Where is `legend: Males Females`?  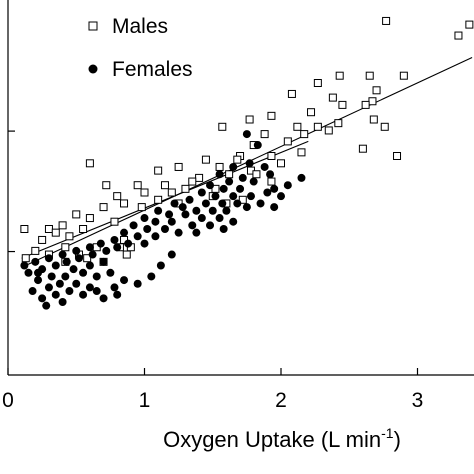
legend: Males Females is located at coordinates (140, 48).